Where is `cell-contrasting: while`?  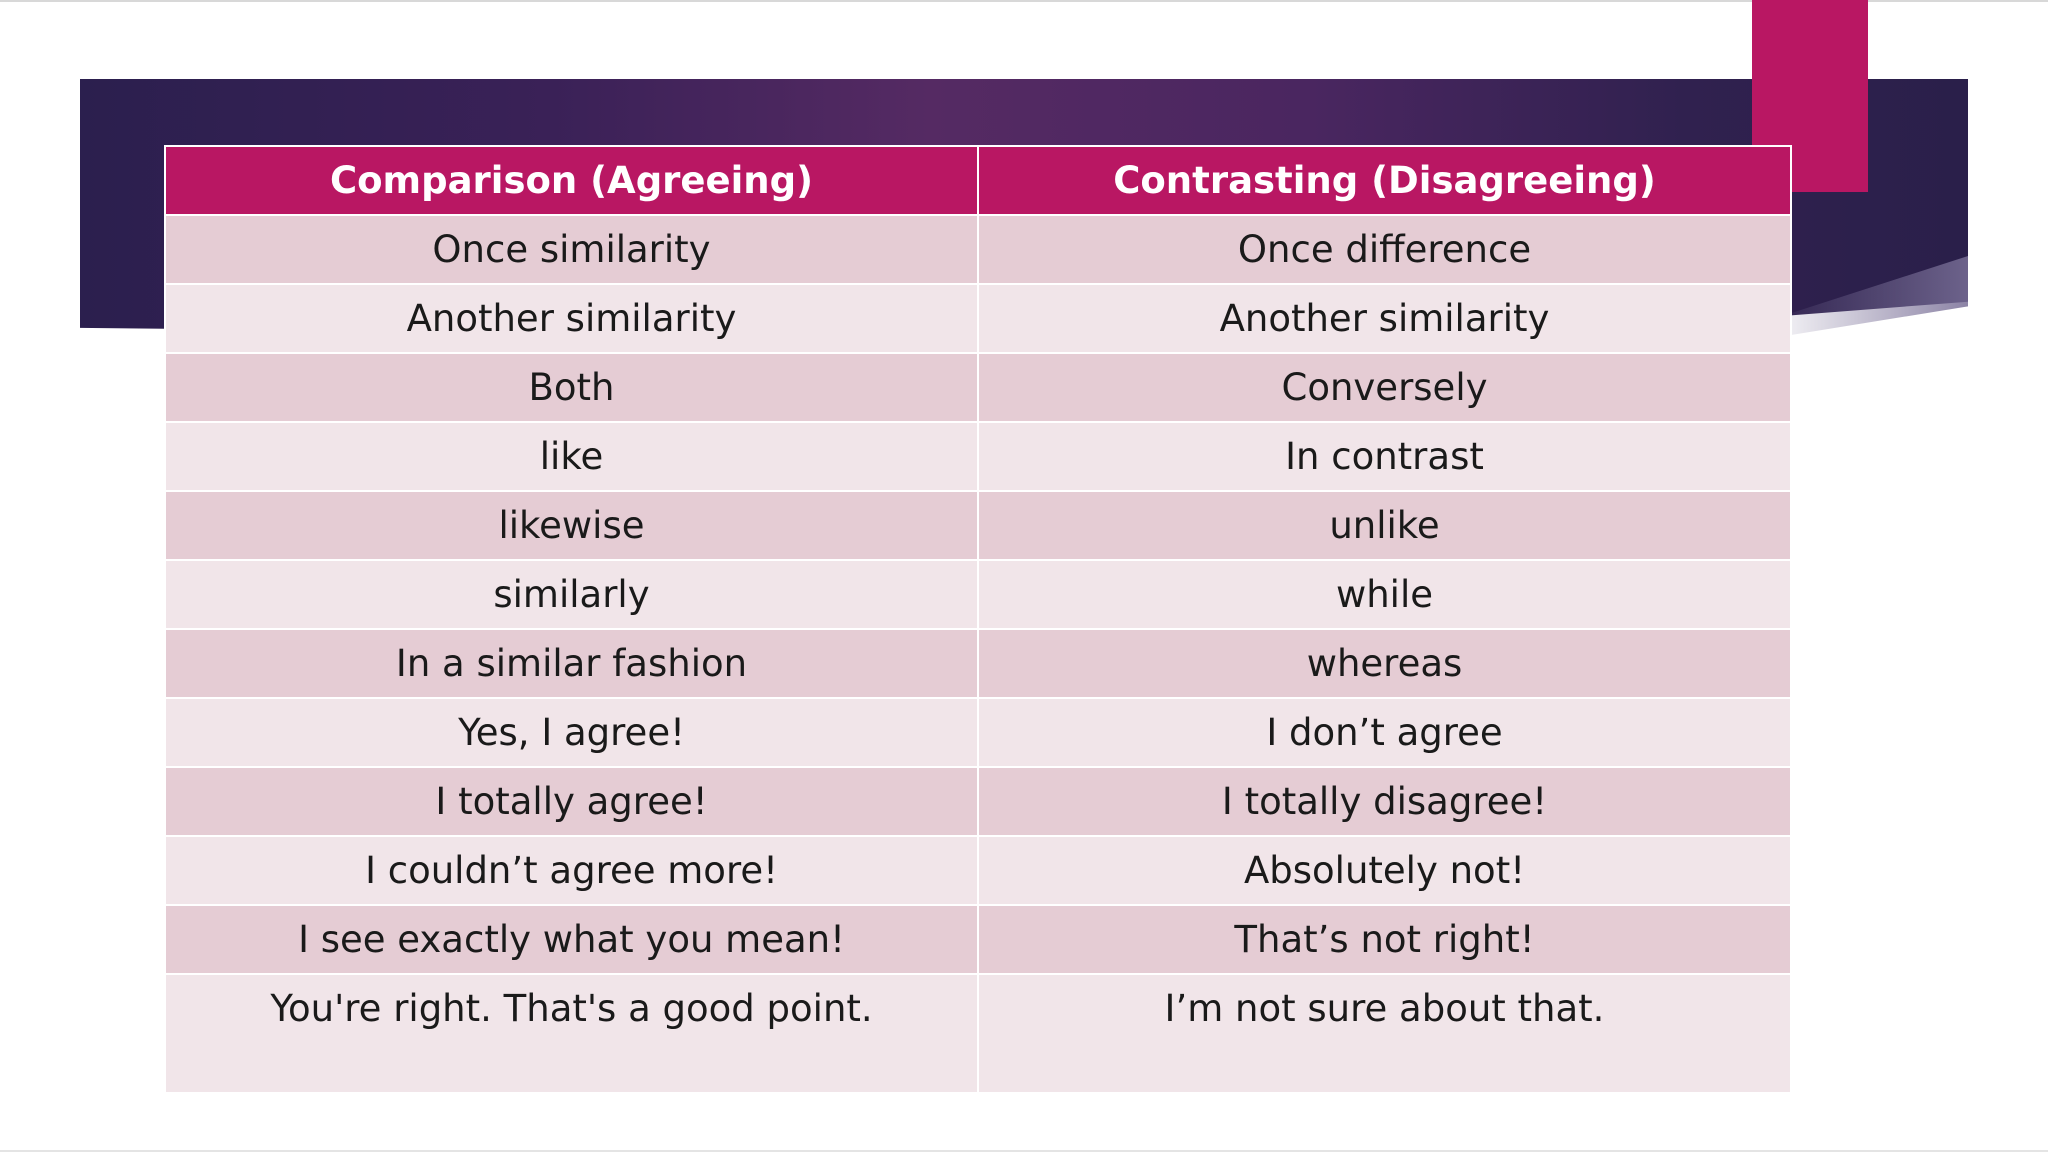
cell-contrasting: while is located at coordinates (1384, 594).